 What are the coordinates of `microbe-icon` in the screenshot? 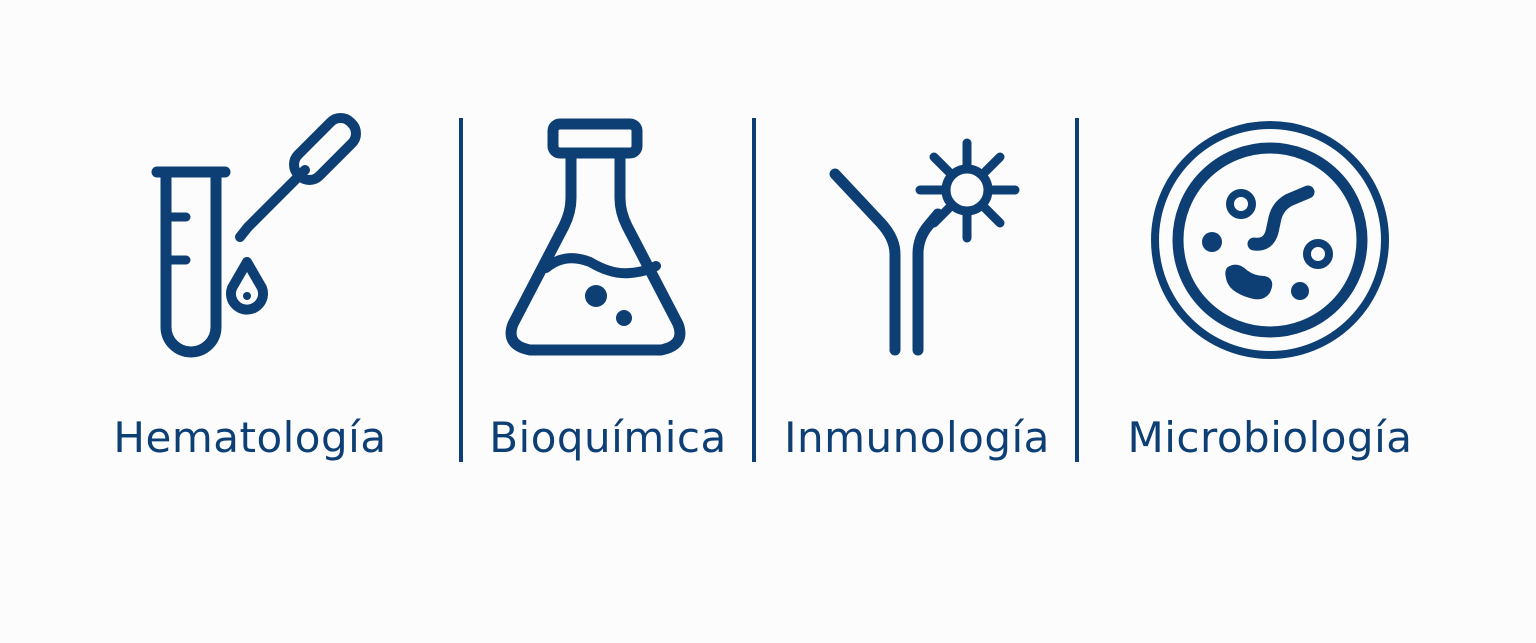 It's located at (1267, 242).